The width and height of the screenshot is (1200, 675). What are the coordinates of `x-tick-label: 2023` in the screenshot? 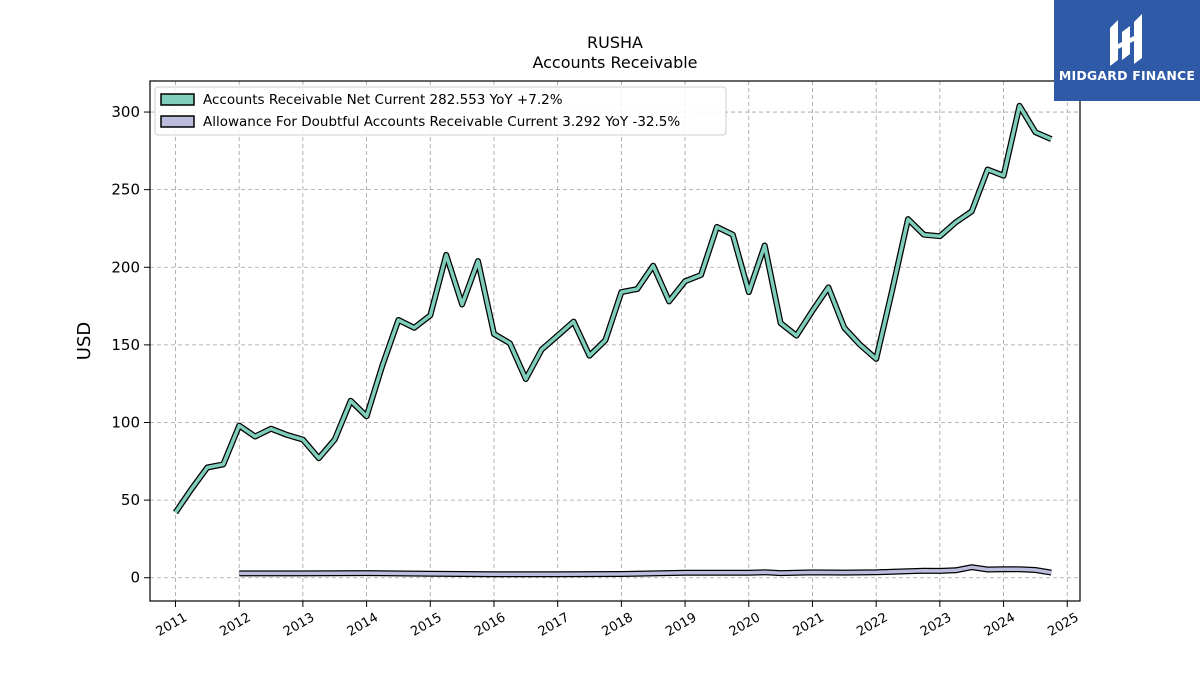 It's located at (936, 625).